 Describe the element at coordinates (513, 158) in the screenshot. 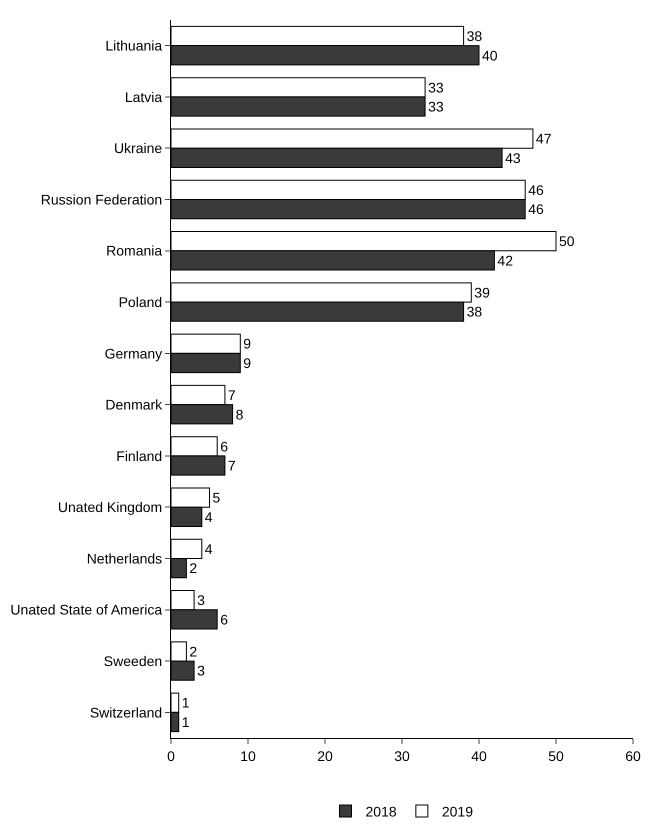

I see `data-label: 43` at that location.